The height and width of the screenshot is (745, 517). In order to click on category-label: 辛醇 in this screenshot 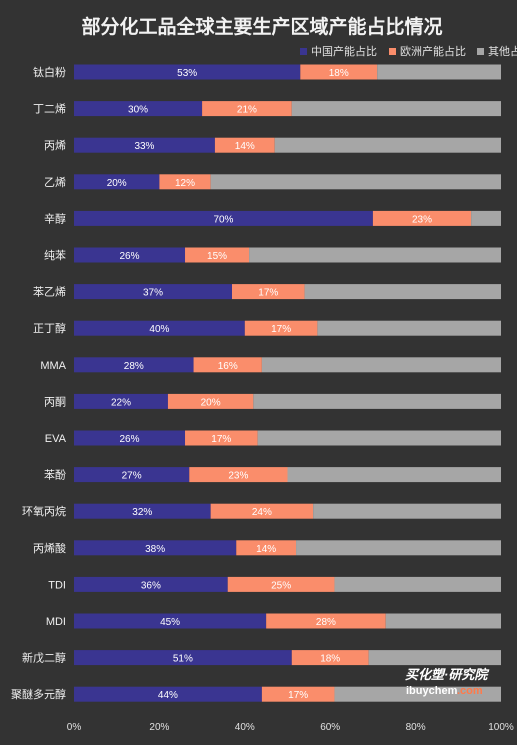, I will do `click(55, 218)`.